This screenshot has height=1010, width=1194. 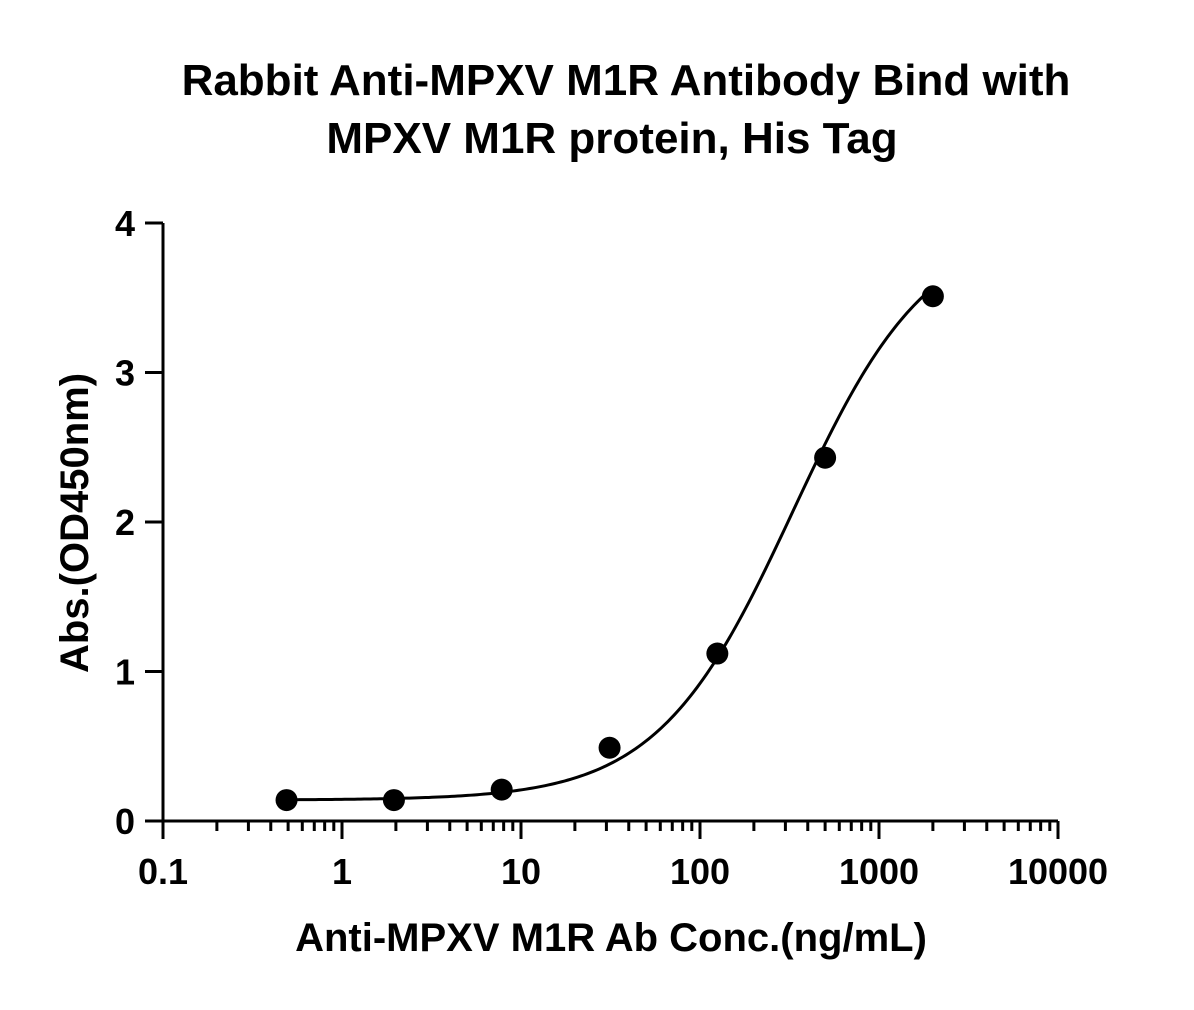 What do you see at coordinates (125, 821) in the screenshot?
I see `y-tick-label: 0` at bounding box center [125, 821].